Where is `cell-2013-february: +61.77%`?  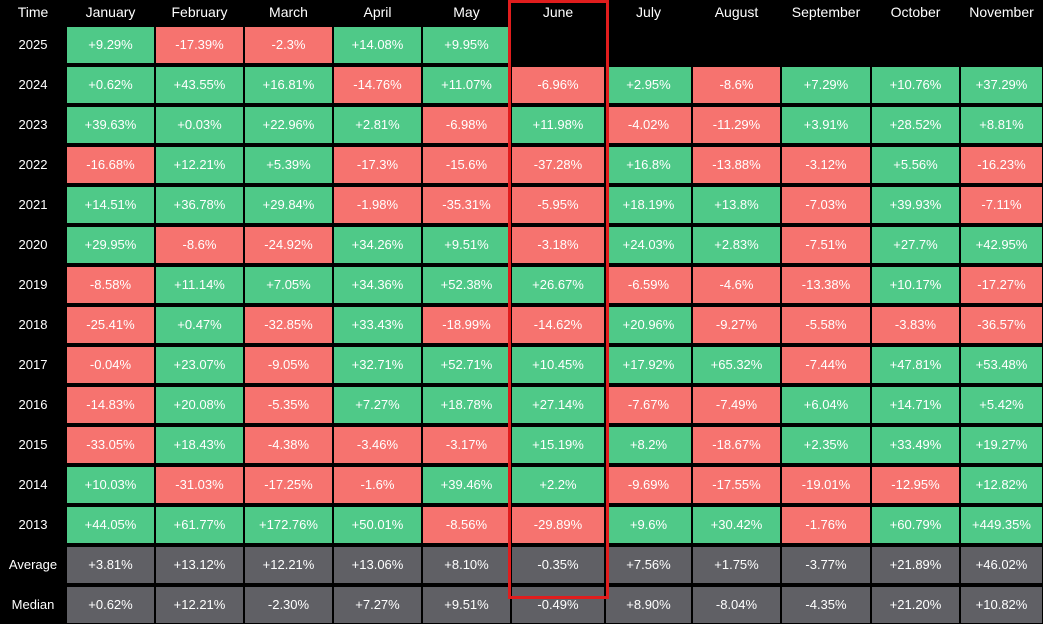 cell-2013-february: +61.77% is located at coordinates (199, 524).